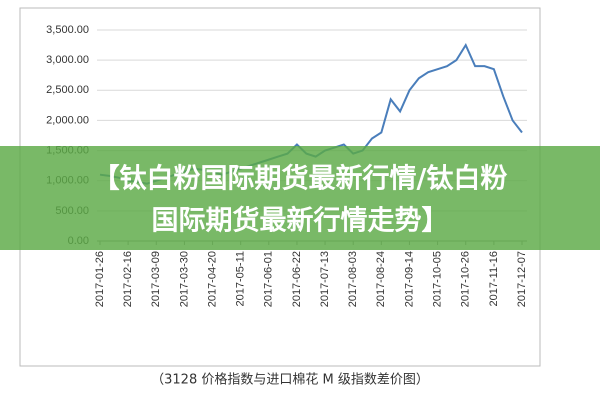 The image size is (600, 400). What do you see at coordinates (466, 279) in the screenshot?
I see `x-tick-label: 2017-10-26` at bounding box center [466, 279].